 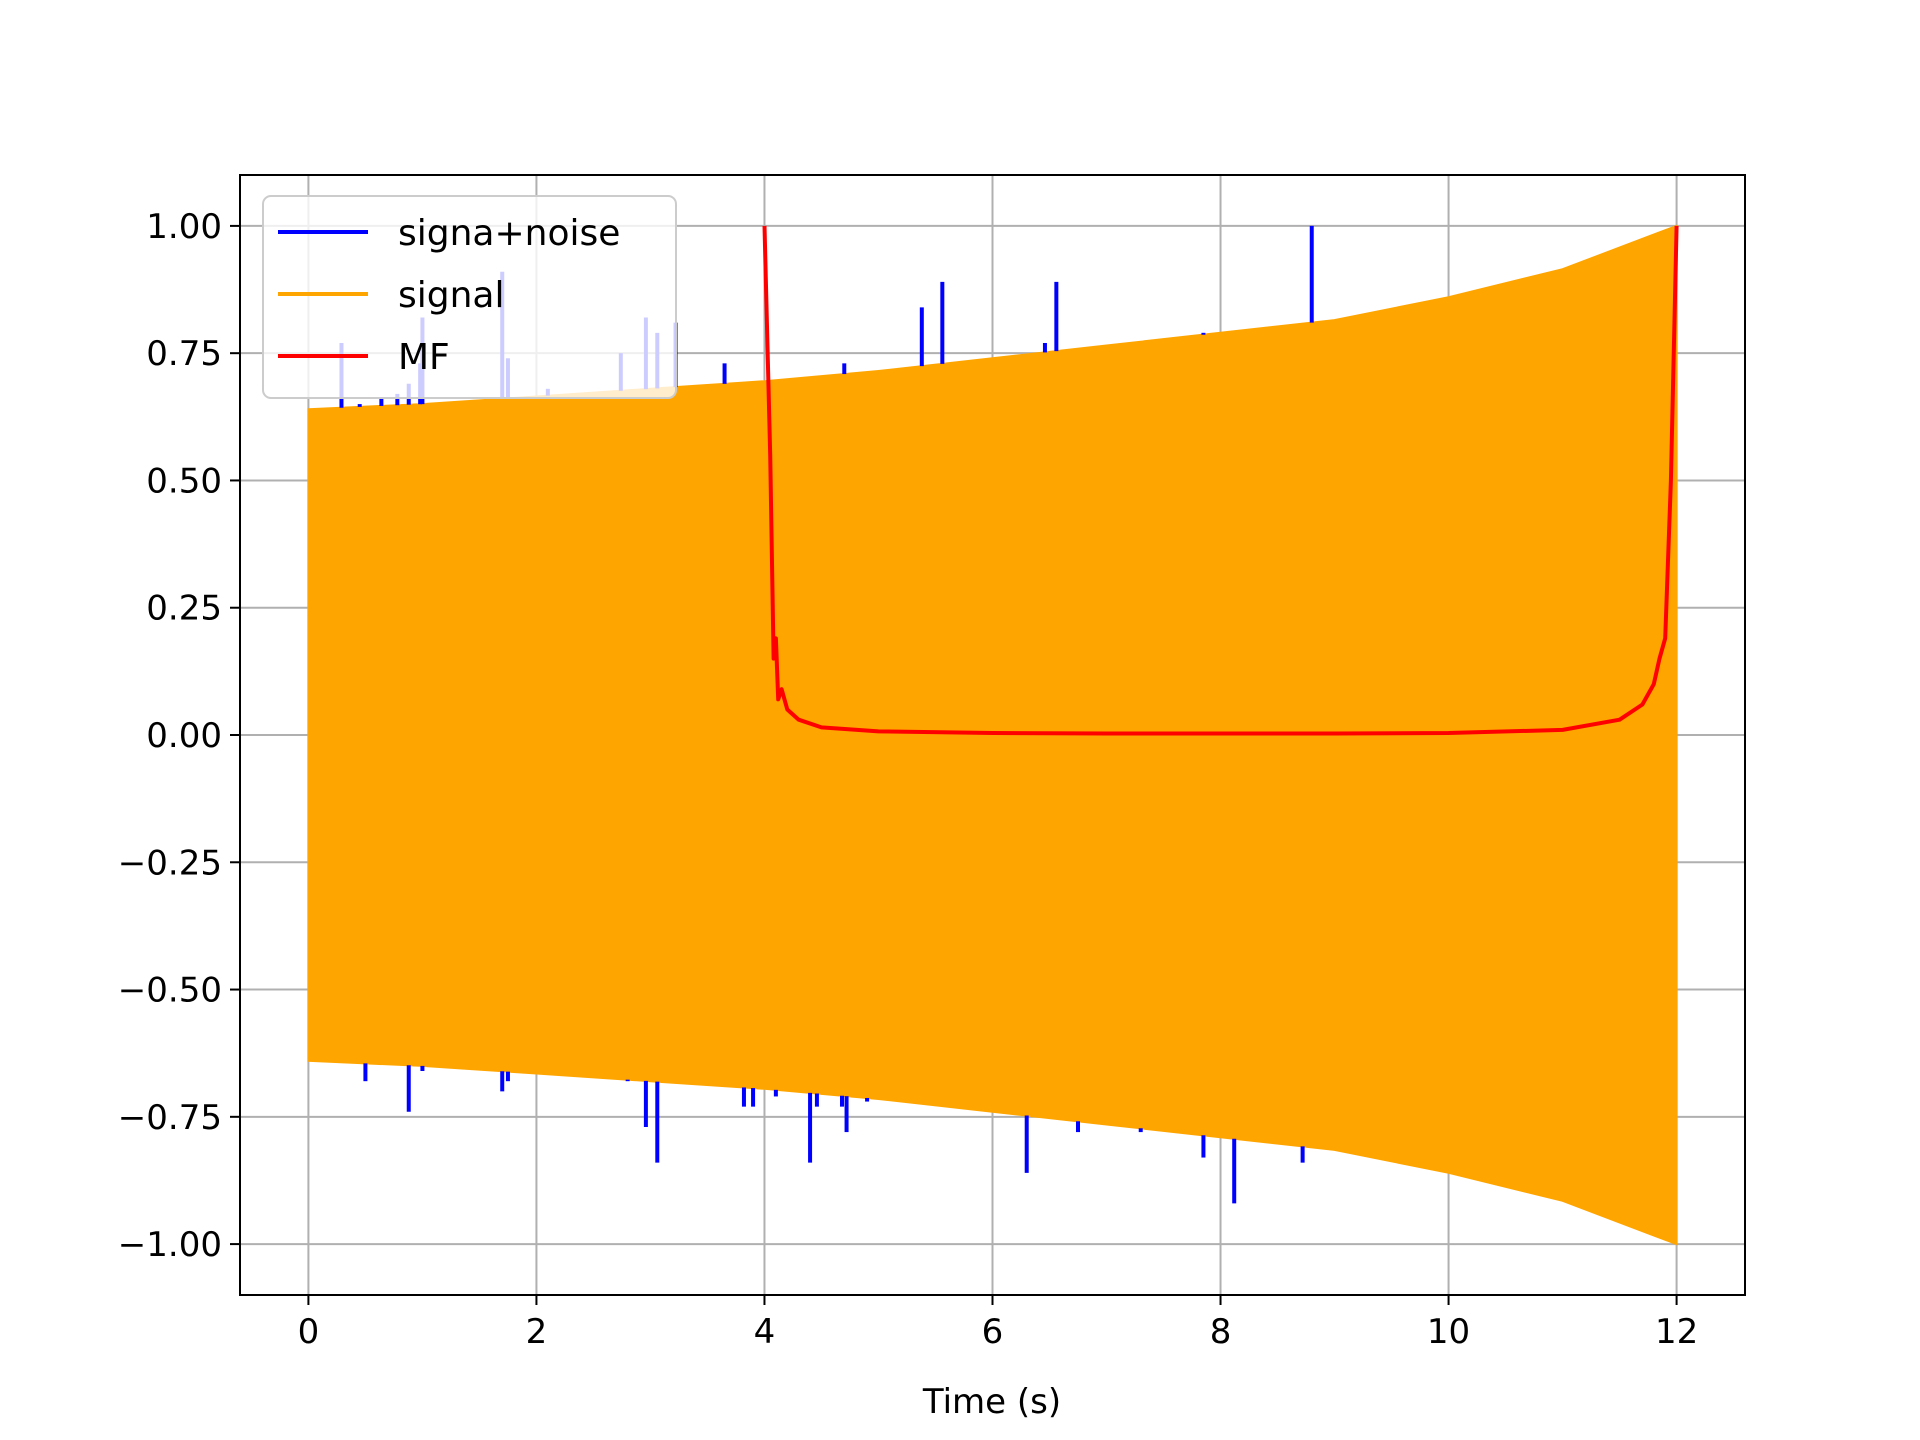 What do you see at coordinates (170, 1245) in the screenshot?
I see `y-tick-label: −1.00` at bounding box center [170, 1245].